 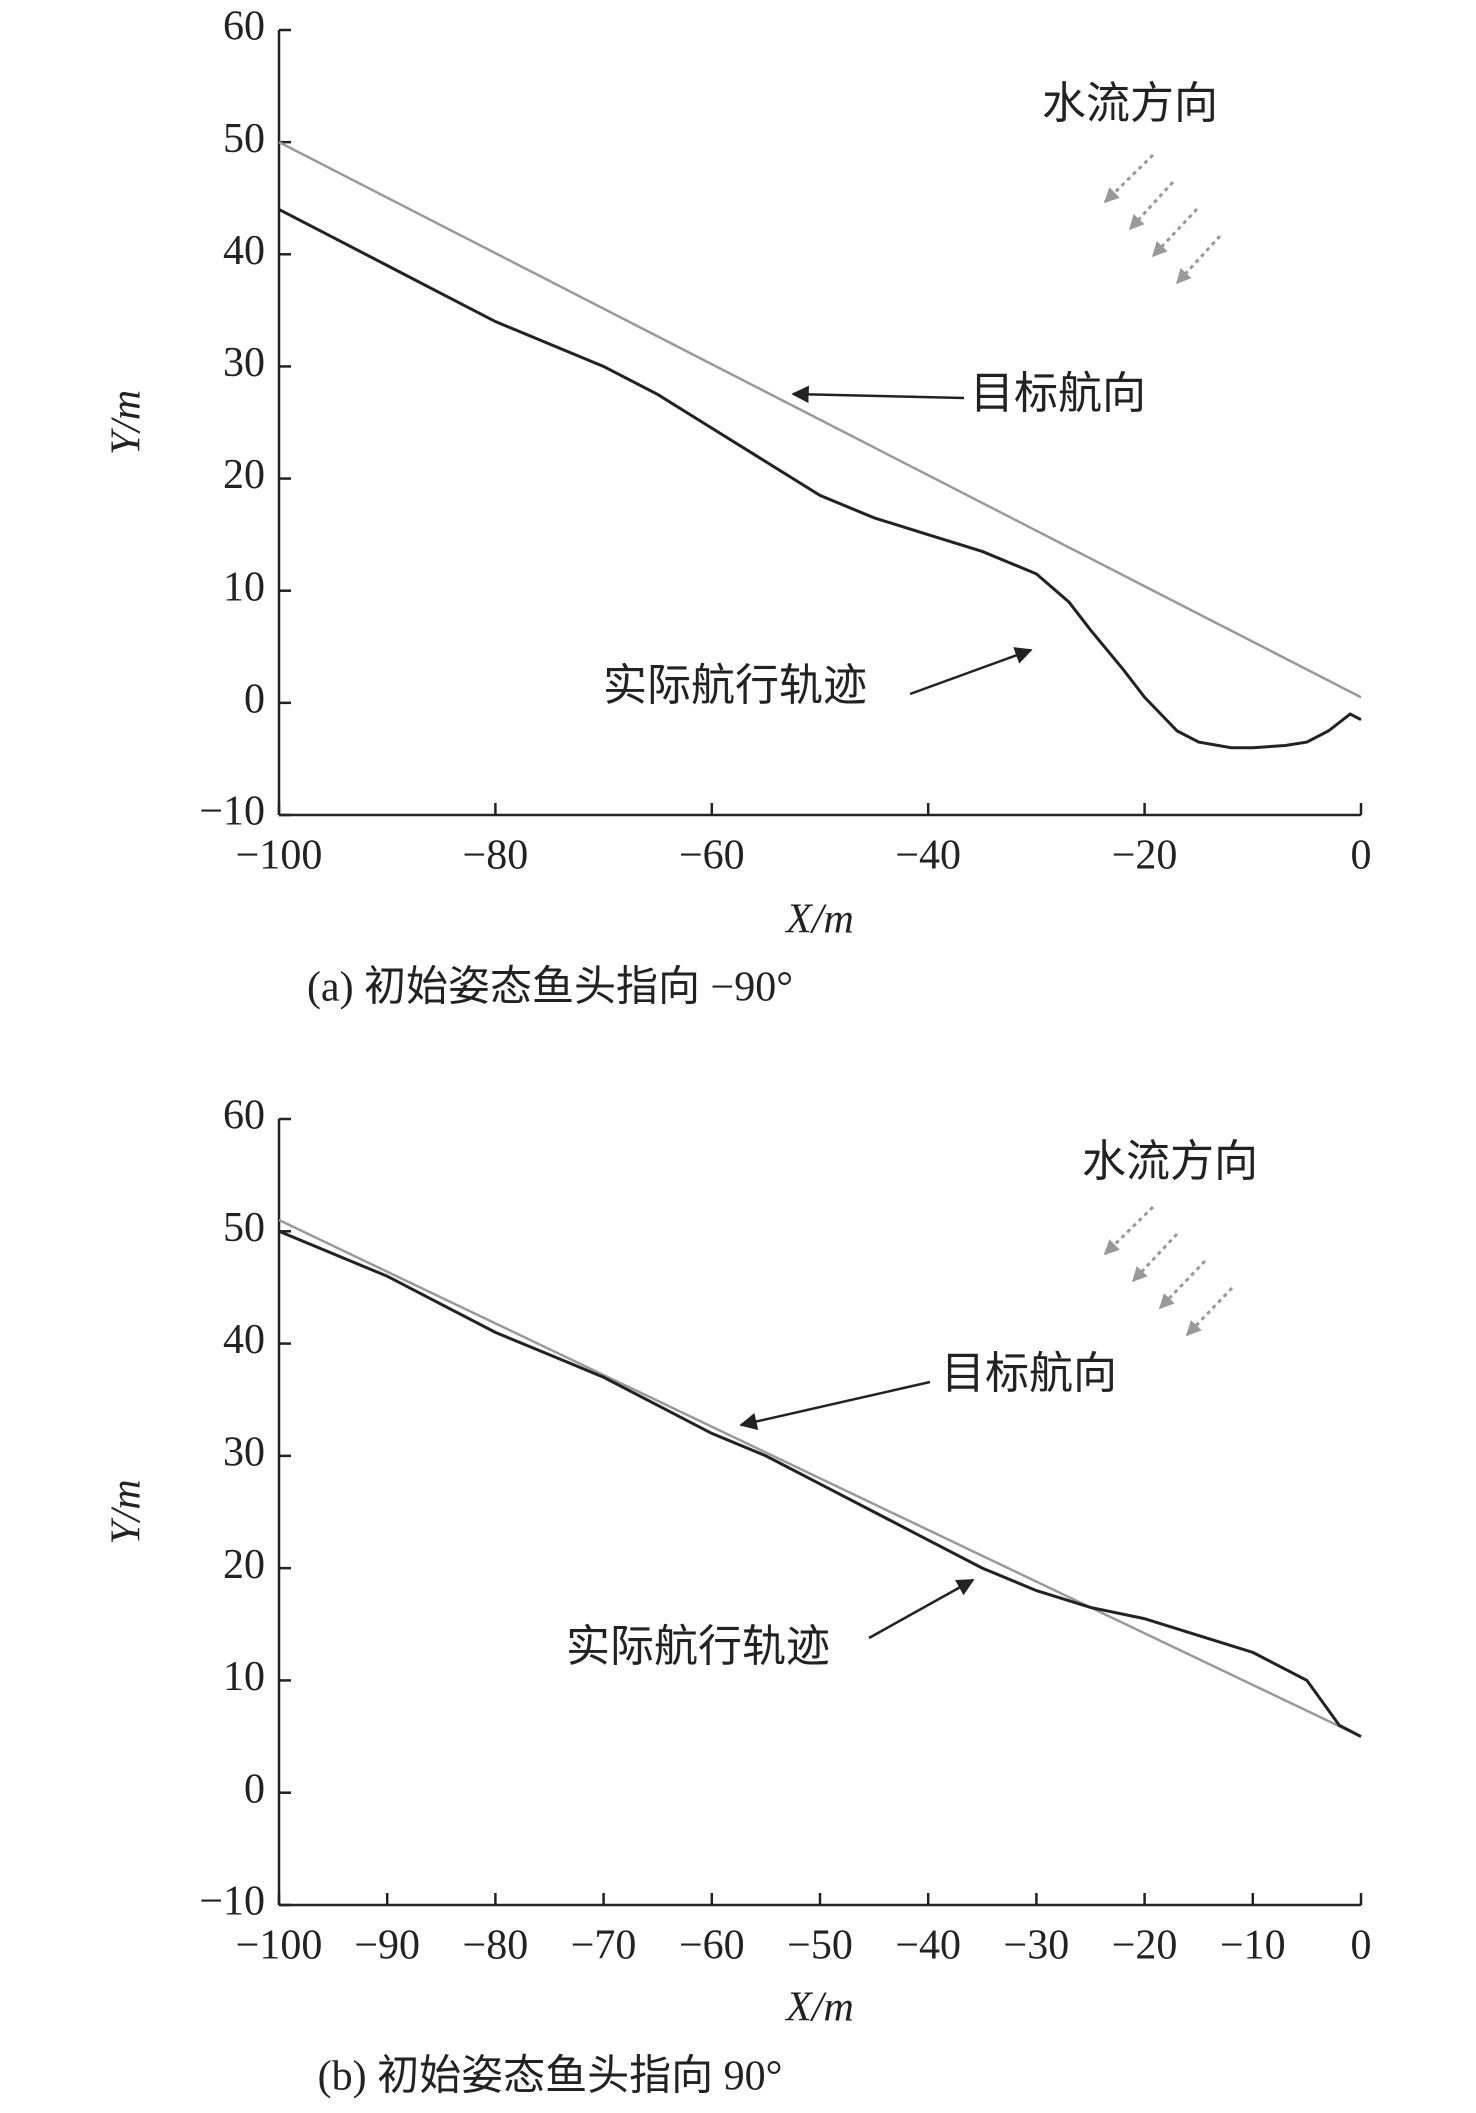 What do you see at coordinates (604, 1946) in the screenshot?
I see `x-tick-label: −70` at bounding box center [604, 1946].